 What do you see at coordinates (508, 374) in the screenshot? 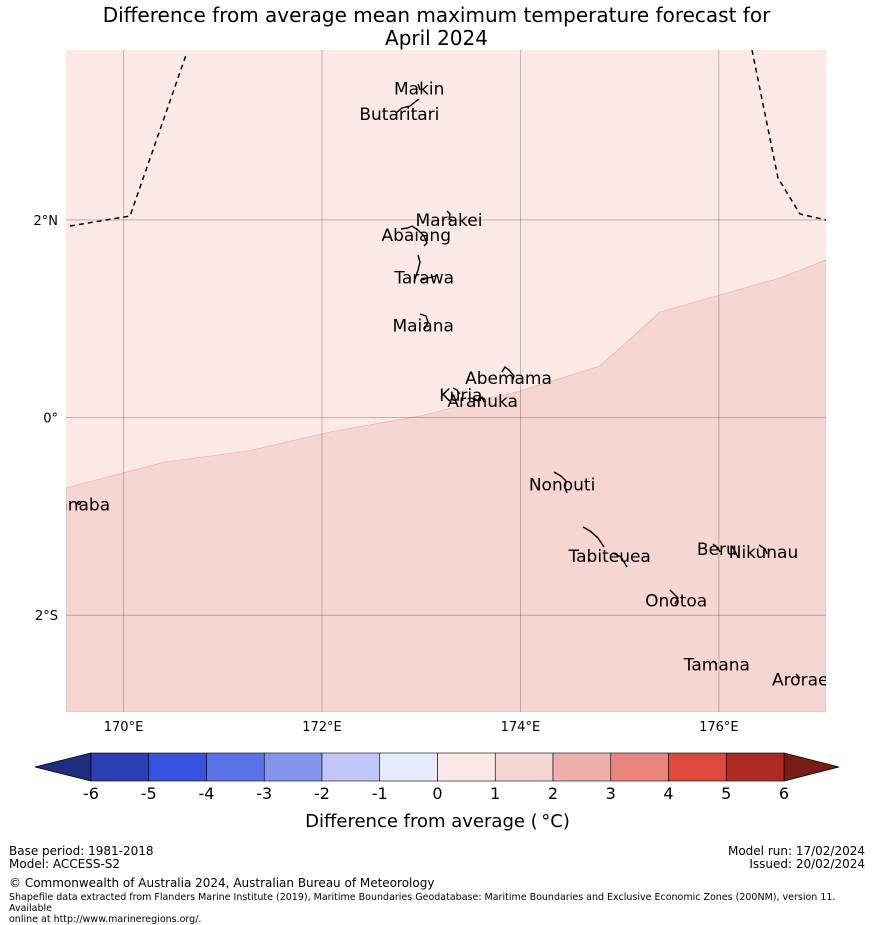
I see `island-shape-abemama` at bounding box center [508, 374].